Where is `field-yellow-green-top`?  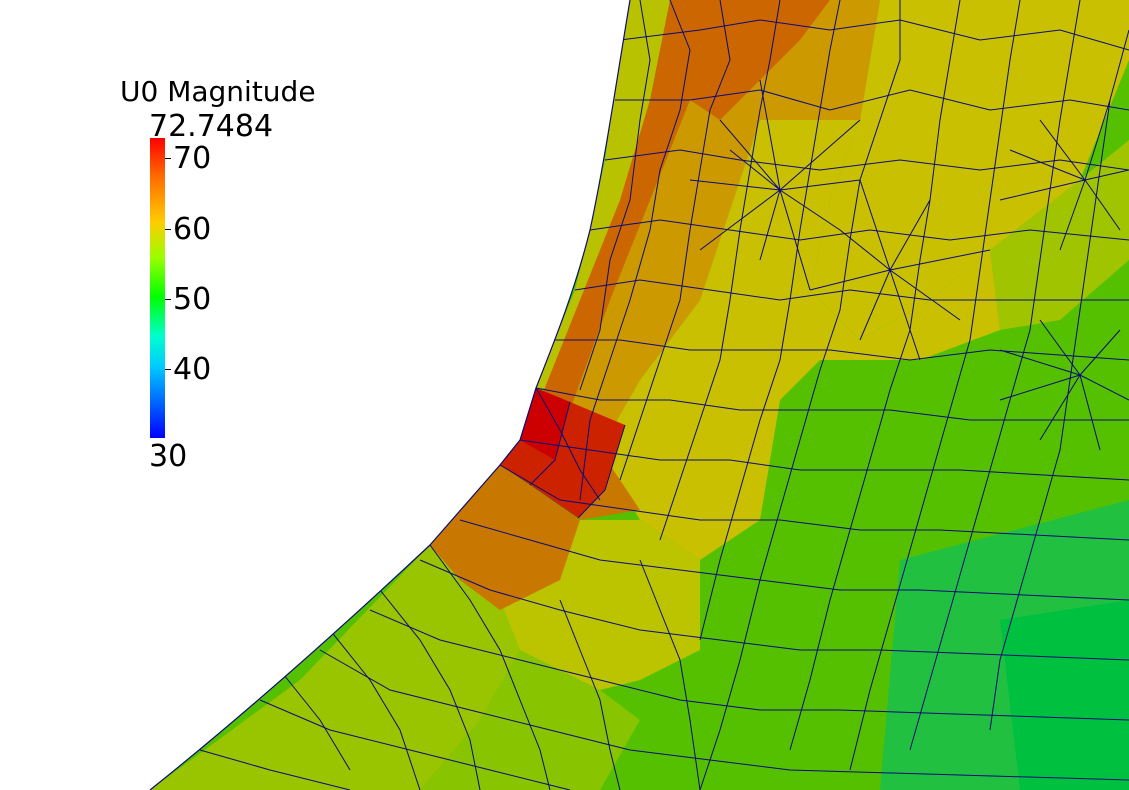 field-yellow-green-top is located at coordinates (1059, 235).